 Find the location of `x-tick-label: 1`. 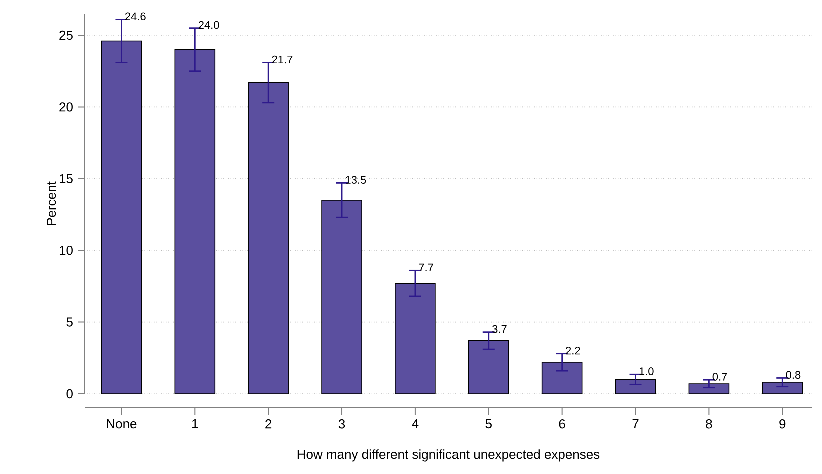

x-tick-label: 1 is located at coordinates (195, 424).